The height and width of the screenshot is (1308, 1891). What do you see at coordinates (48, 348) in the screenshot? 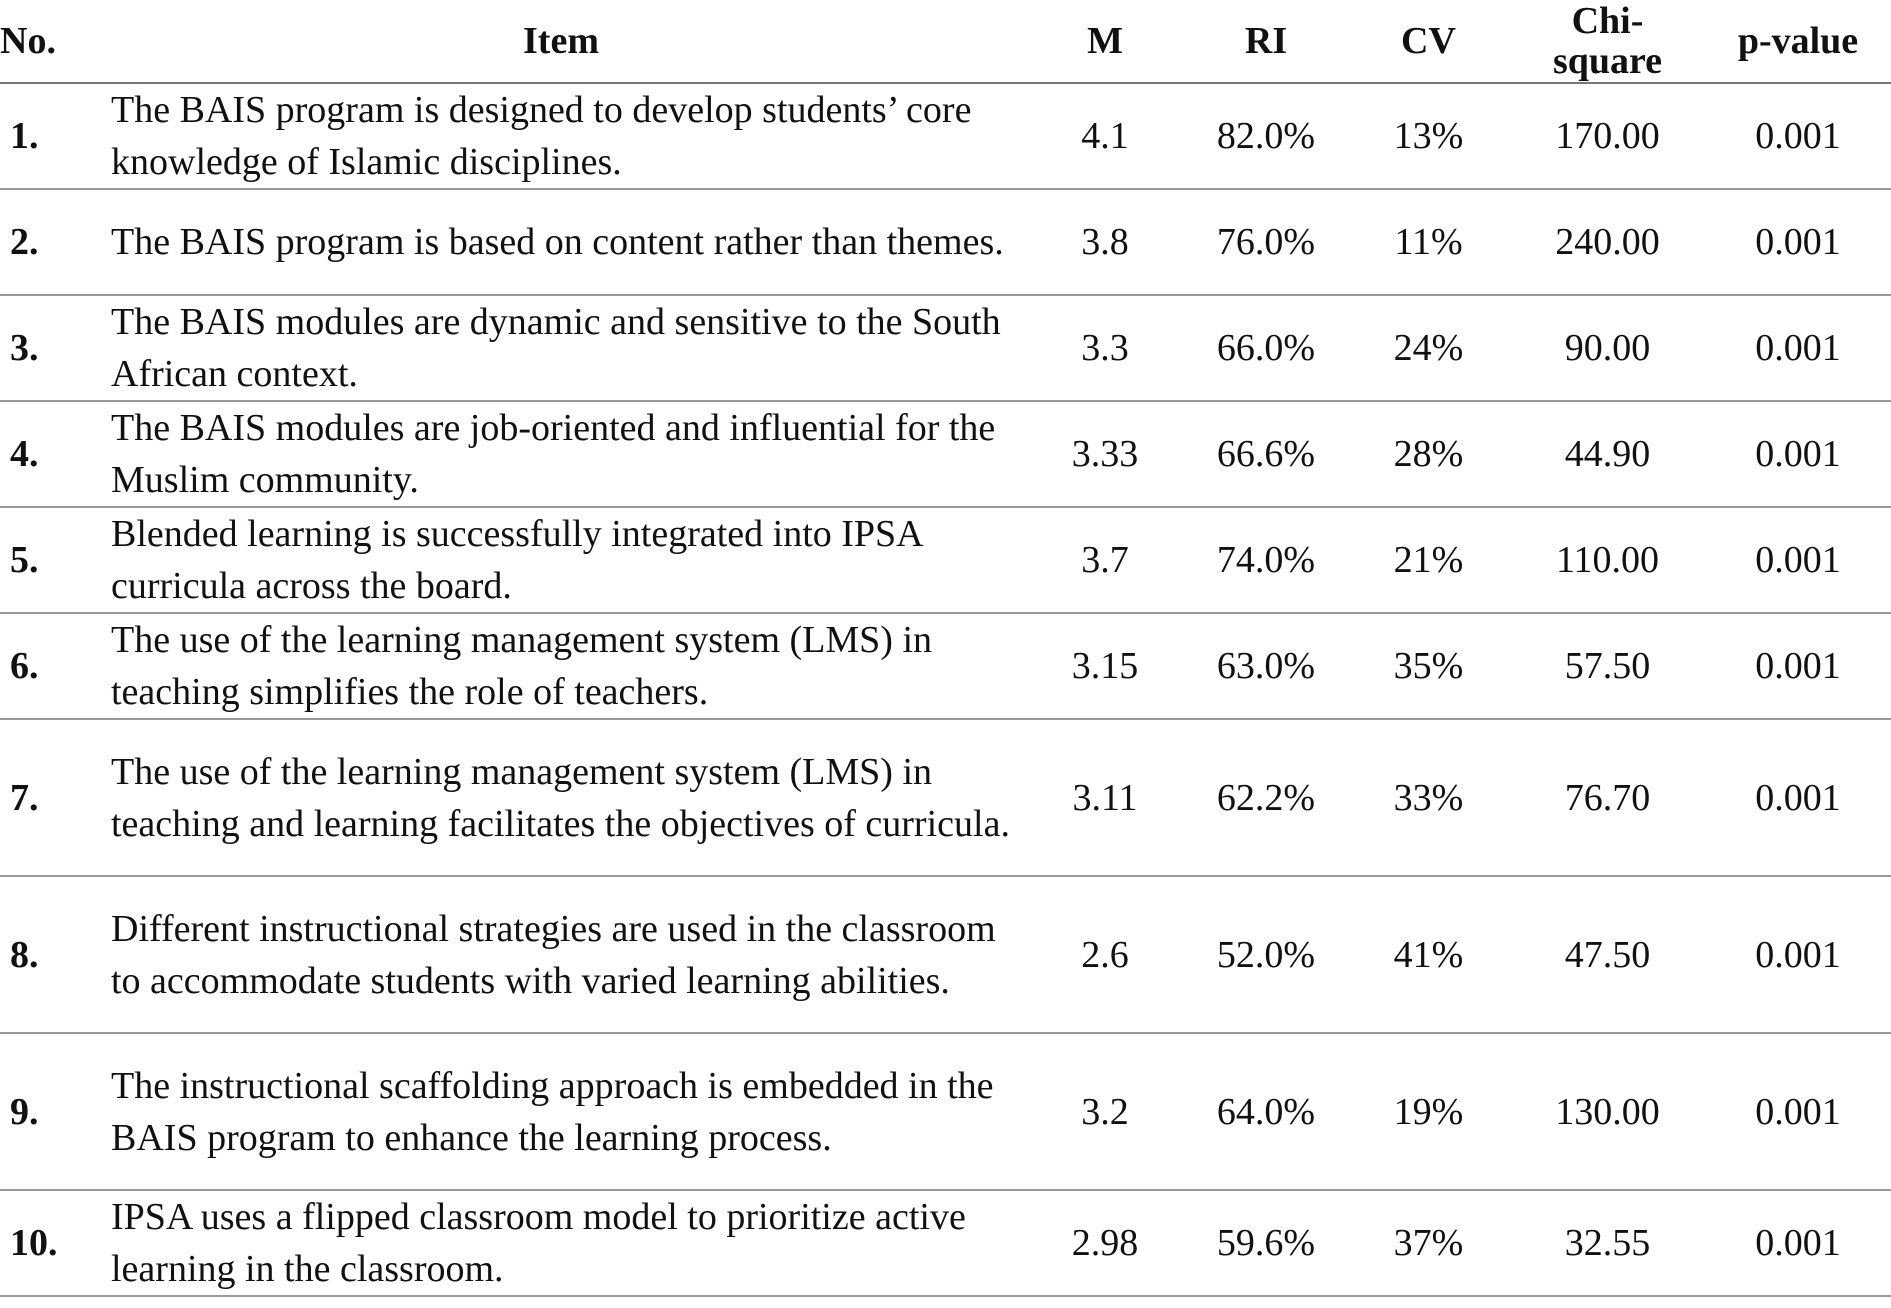
I see `cell: 3.` at bounding box center [48, 348].